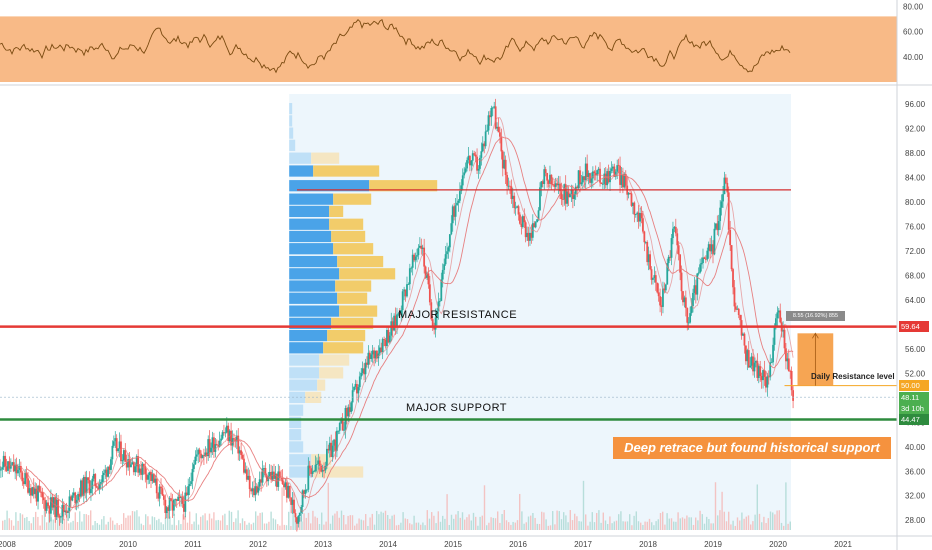 This screenshot has height=550, width=932. What do you see at coordinates (778, 544) in the screenshot?
I see `time-tick-label: 2020` at bounding box center [778, 544].